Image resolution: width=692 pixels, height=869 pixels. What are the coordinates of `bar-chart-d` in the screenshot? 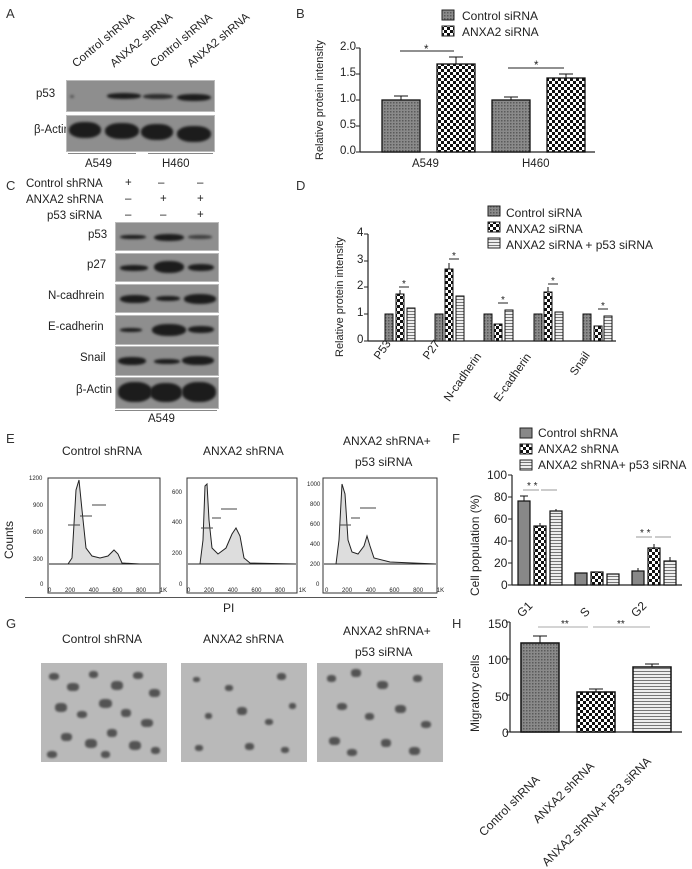 It's located at (490, 273).